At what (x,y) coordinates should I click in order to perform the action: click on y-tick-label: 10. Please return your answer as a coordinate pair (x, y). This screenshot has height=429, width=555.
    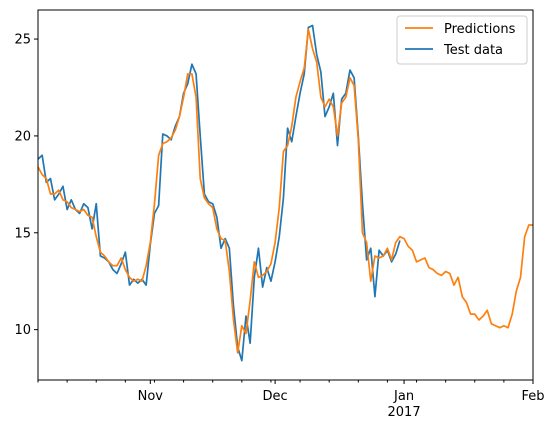
    Looking at the image, I should click on (22, 330).